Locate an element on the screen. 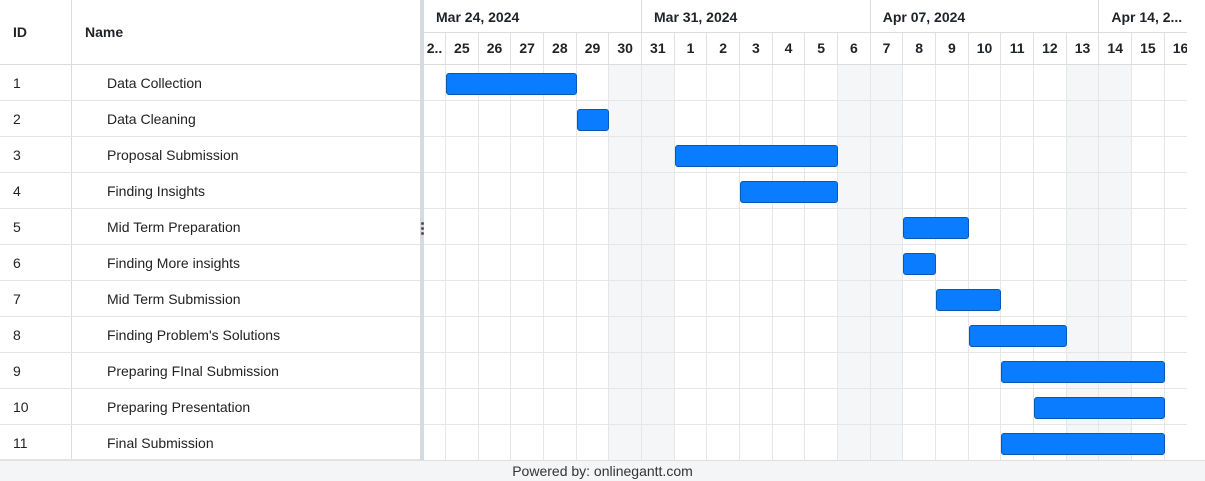  table-row: 10 Preparing Presentation is located at coordinates (210, 407).